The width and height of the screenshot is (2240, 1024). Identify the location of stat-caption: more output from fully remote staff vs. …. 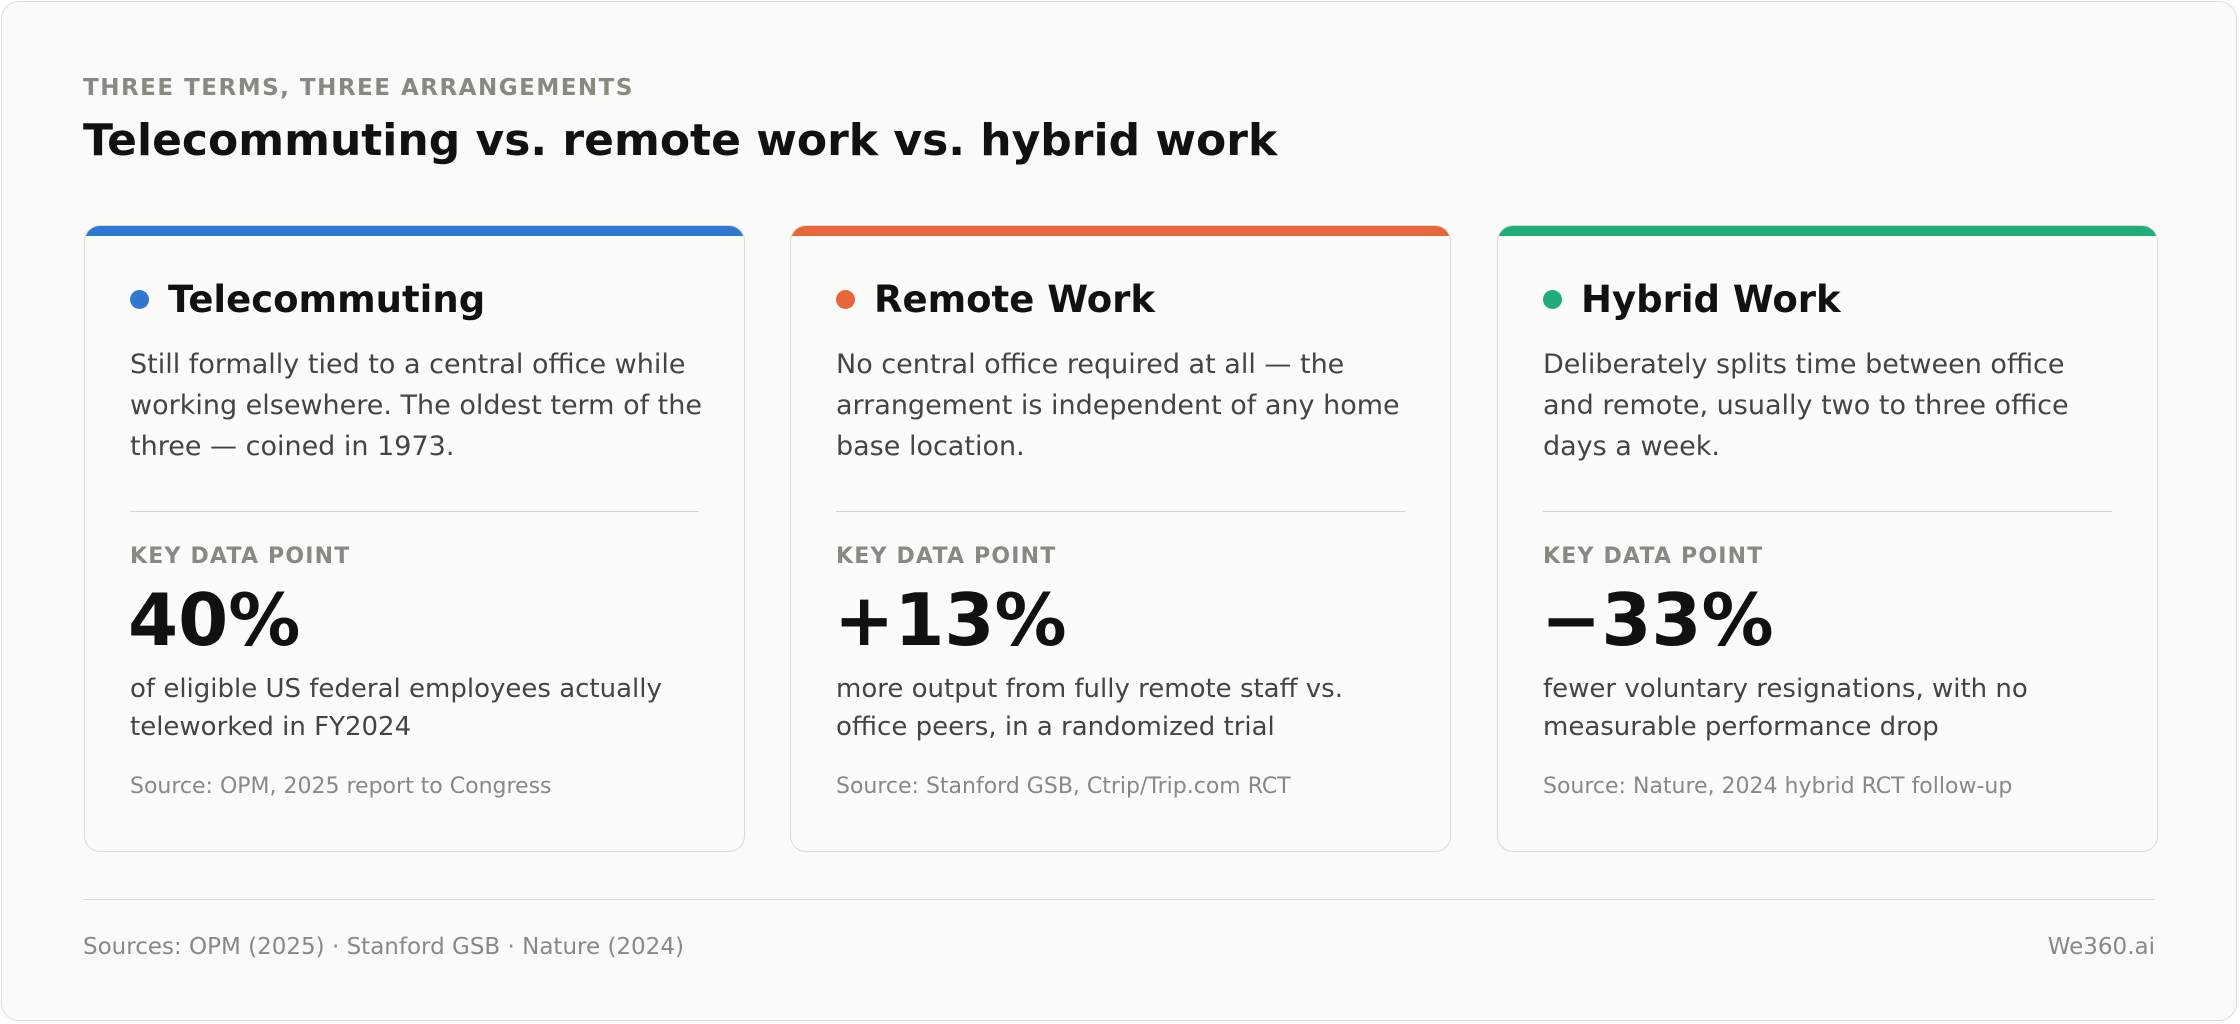
(1089, 708).